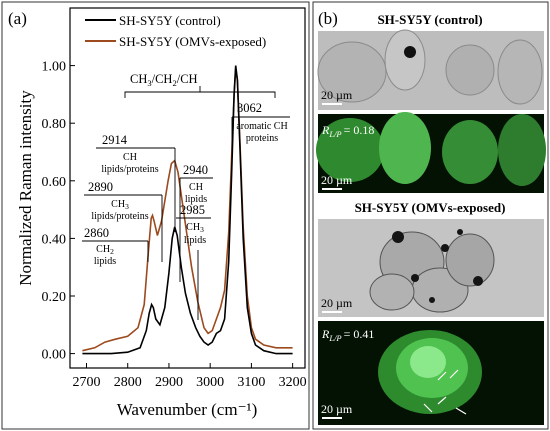 Image resolution: width=550 pixels, height=431 pixels. I want to click on peak-3062-wavenumber: 3062, so click(249, 108).